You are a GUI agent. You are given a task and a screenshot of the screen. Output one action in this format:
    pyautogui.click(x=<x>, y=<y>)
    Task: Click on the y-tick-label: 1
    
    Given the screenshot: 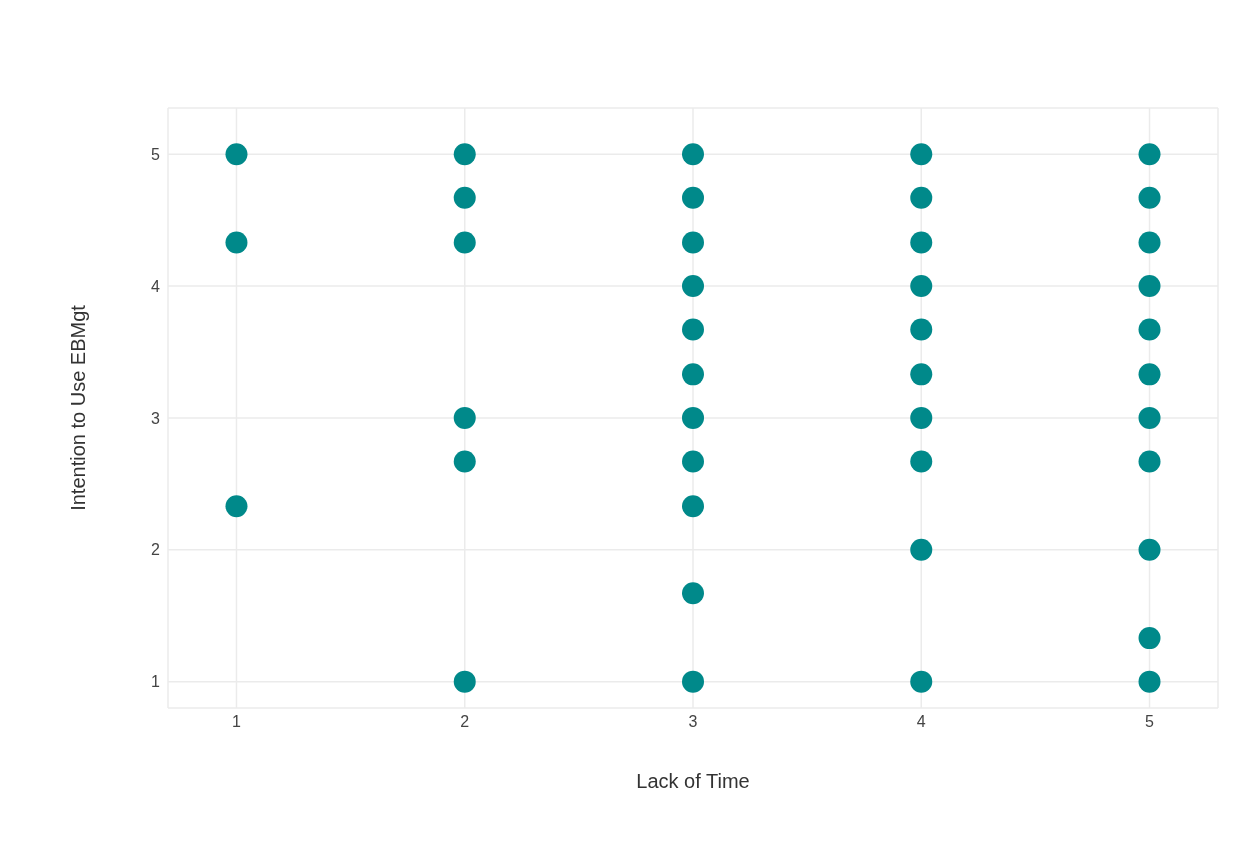 What is the action you would take?
    pyautogui.click(x=156, y=682)
    